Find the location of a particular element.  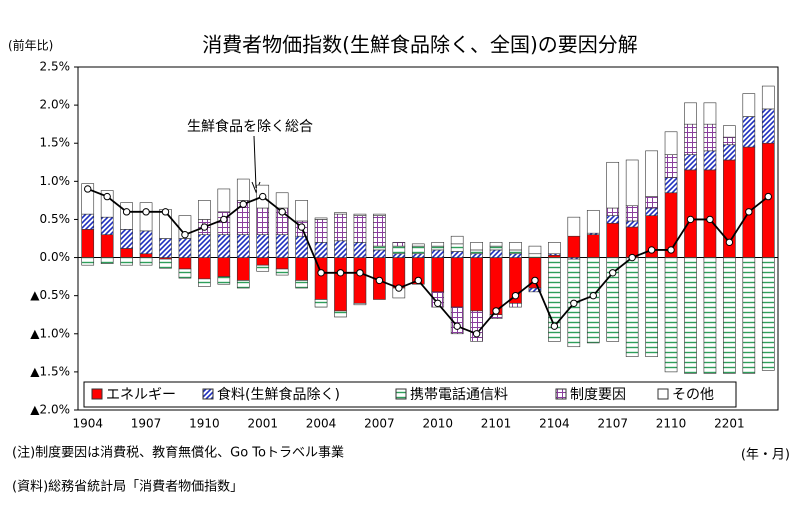

legend-swatch is located at coordinates (663, 394).